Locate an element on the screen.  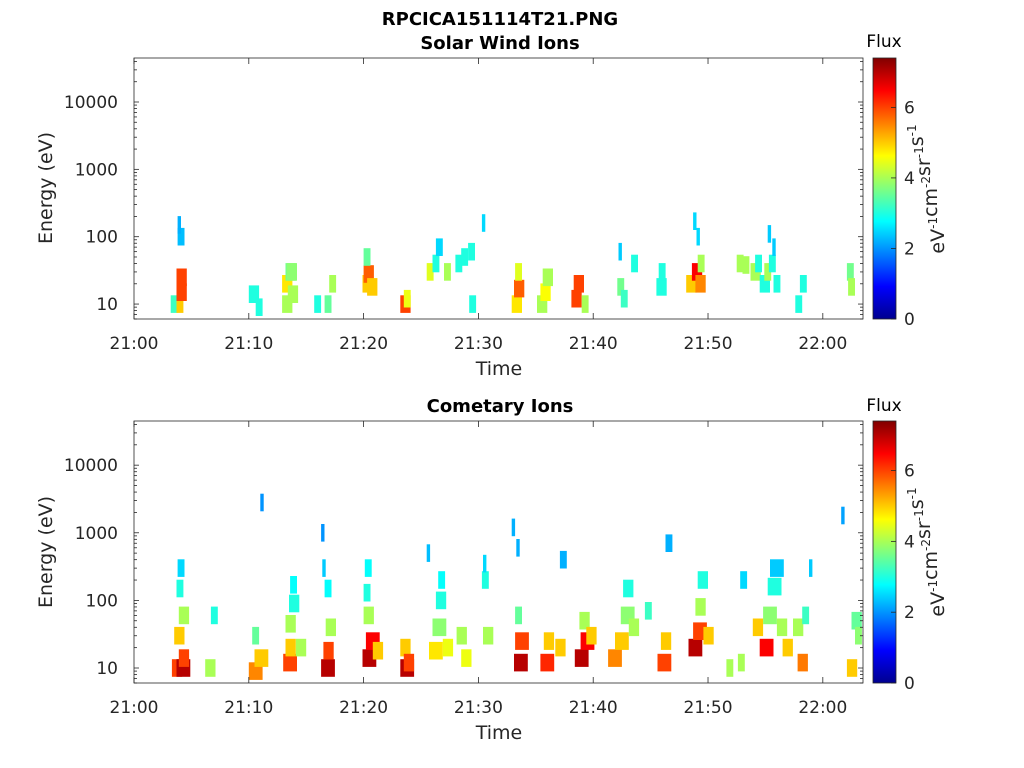
colorbar-tick-label: 6 is located at coordinates (909, 472).